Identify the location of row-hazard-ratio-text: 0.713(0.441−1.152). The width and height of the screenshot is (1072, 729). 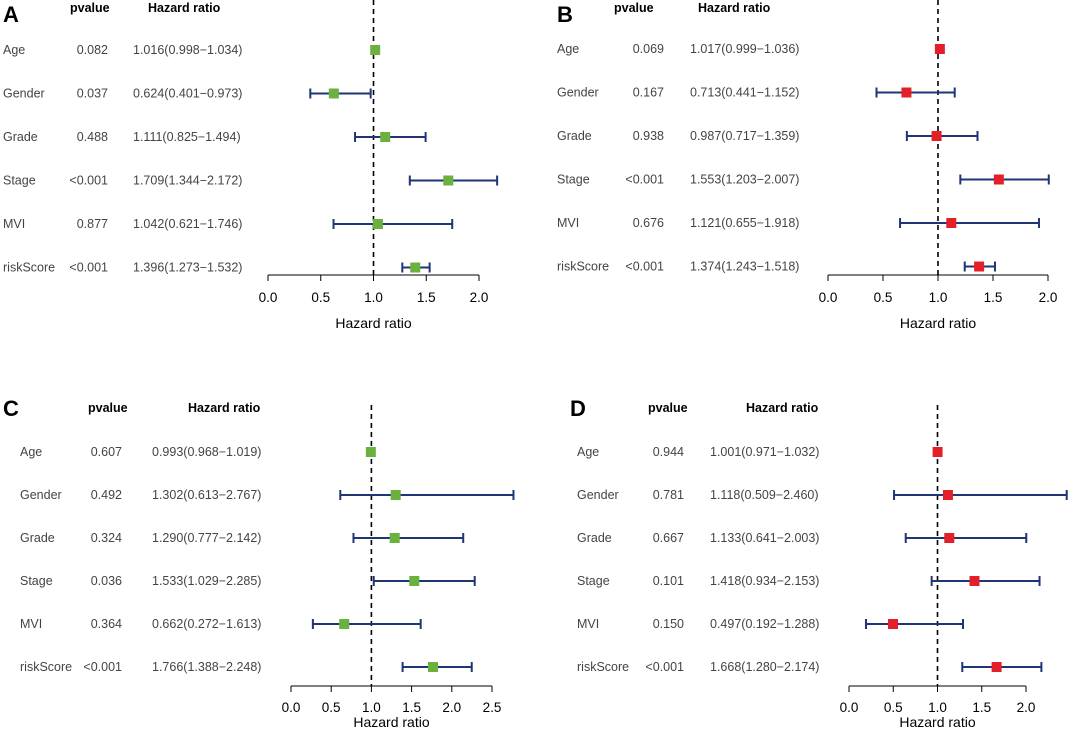
(744, 93).